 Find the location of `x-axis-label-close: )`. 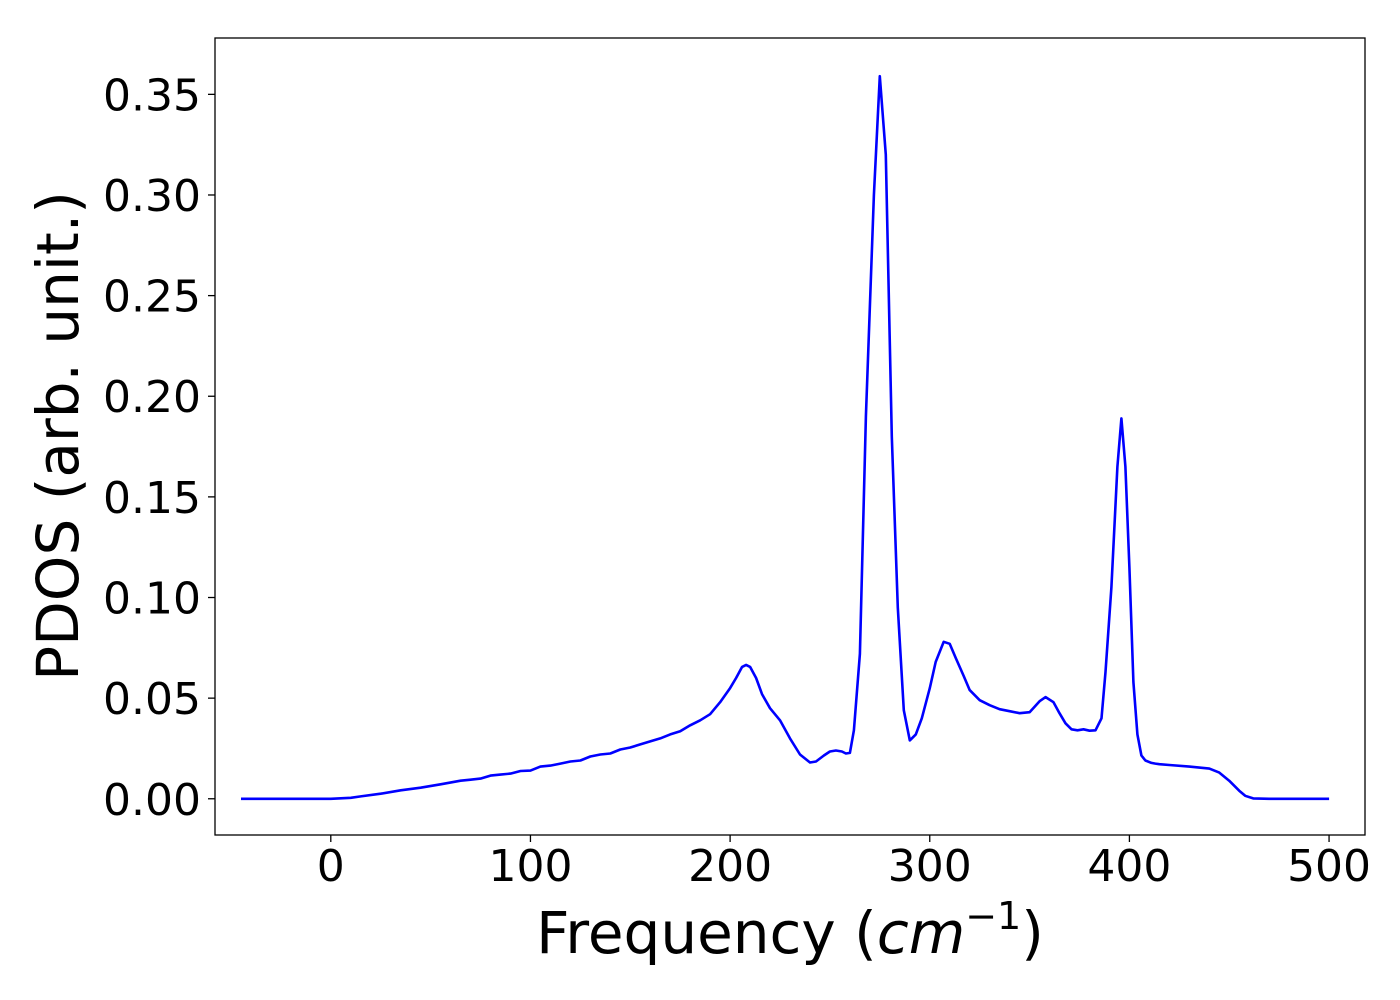

x-axis-label-close: ) is located at coordinates (1032, 933).